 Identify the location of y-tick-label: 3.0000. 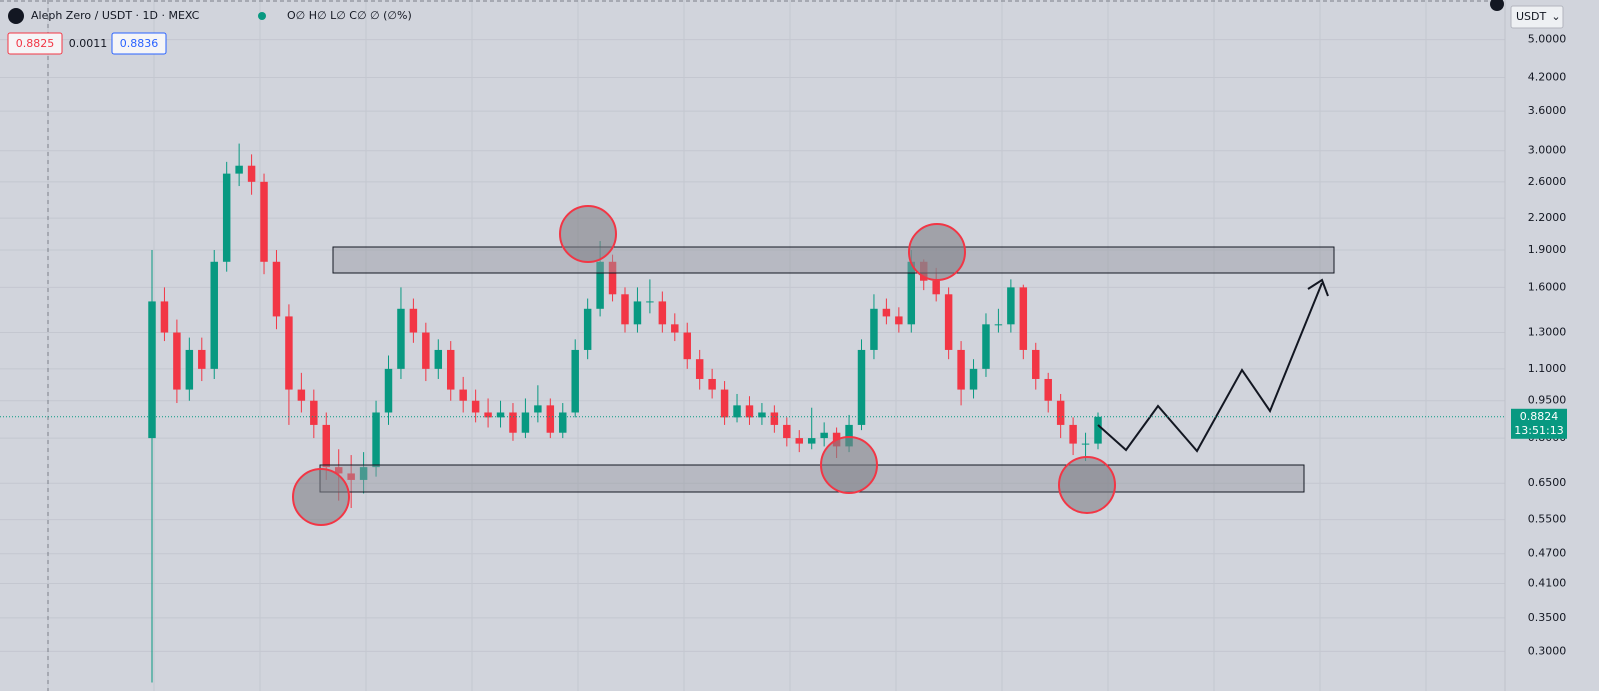
(1547, 150).